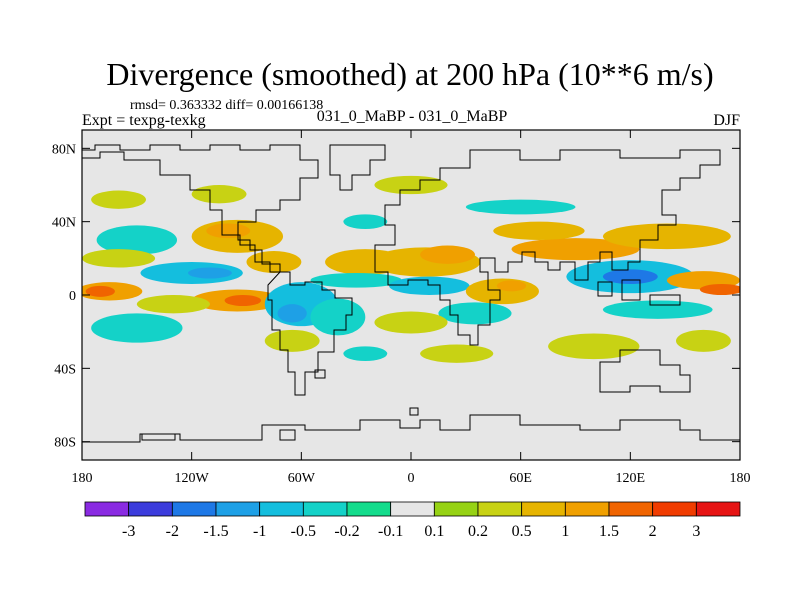 The width and height of the screenshot is (800, 600). What do you see at coordinates (740, 478) in the screenshot?
I see `x-tick-label-6: 180` at bounding box center [740, 478].